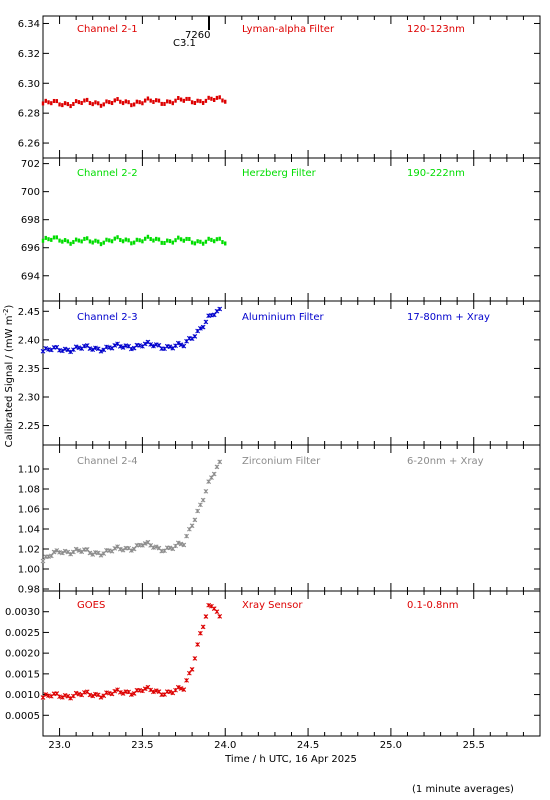  Describe the element at coordinates (445, 461) in the screenshot. I see `wavelength-label: 6-20nm + Xray` at that location.